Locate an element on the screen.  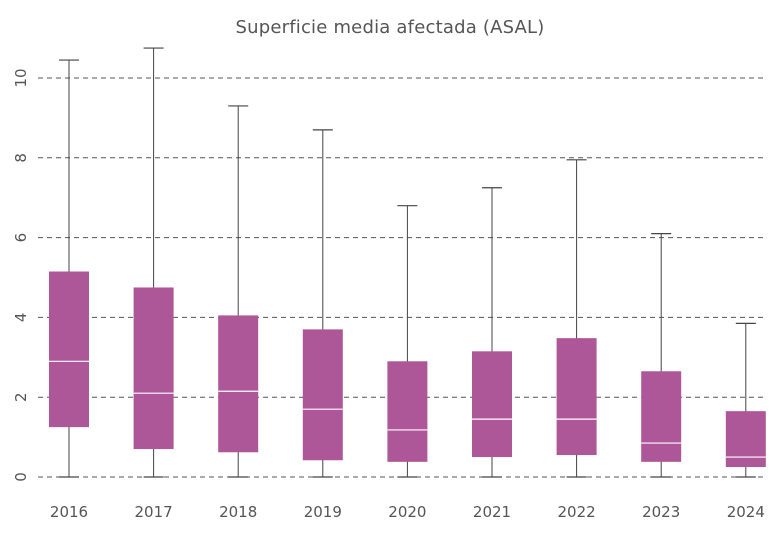
chart-title: Superficie media afectada (ASAL) is located at coordinates (390, 27).